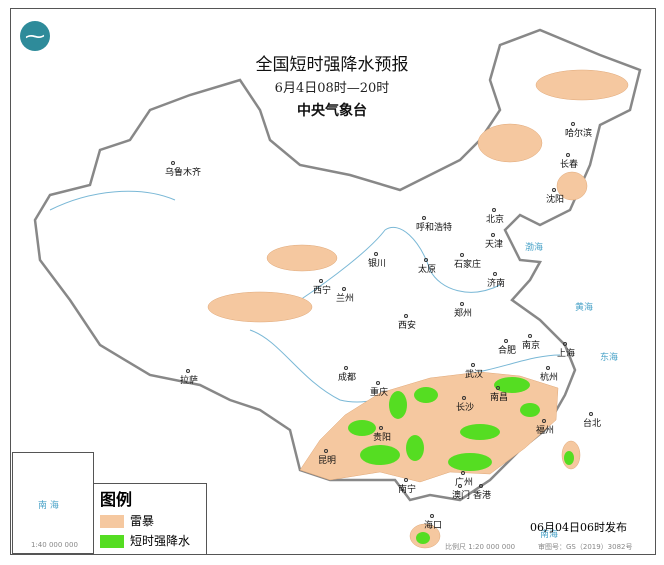 The width and height of the screenshot is (664, 565). Describe the element at coordinates (592, 424) in the screenshot. I see `city-label: 台北` at that location.